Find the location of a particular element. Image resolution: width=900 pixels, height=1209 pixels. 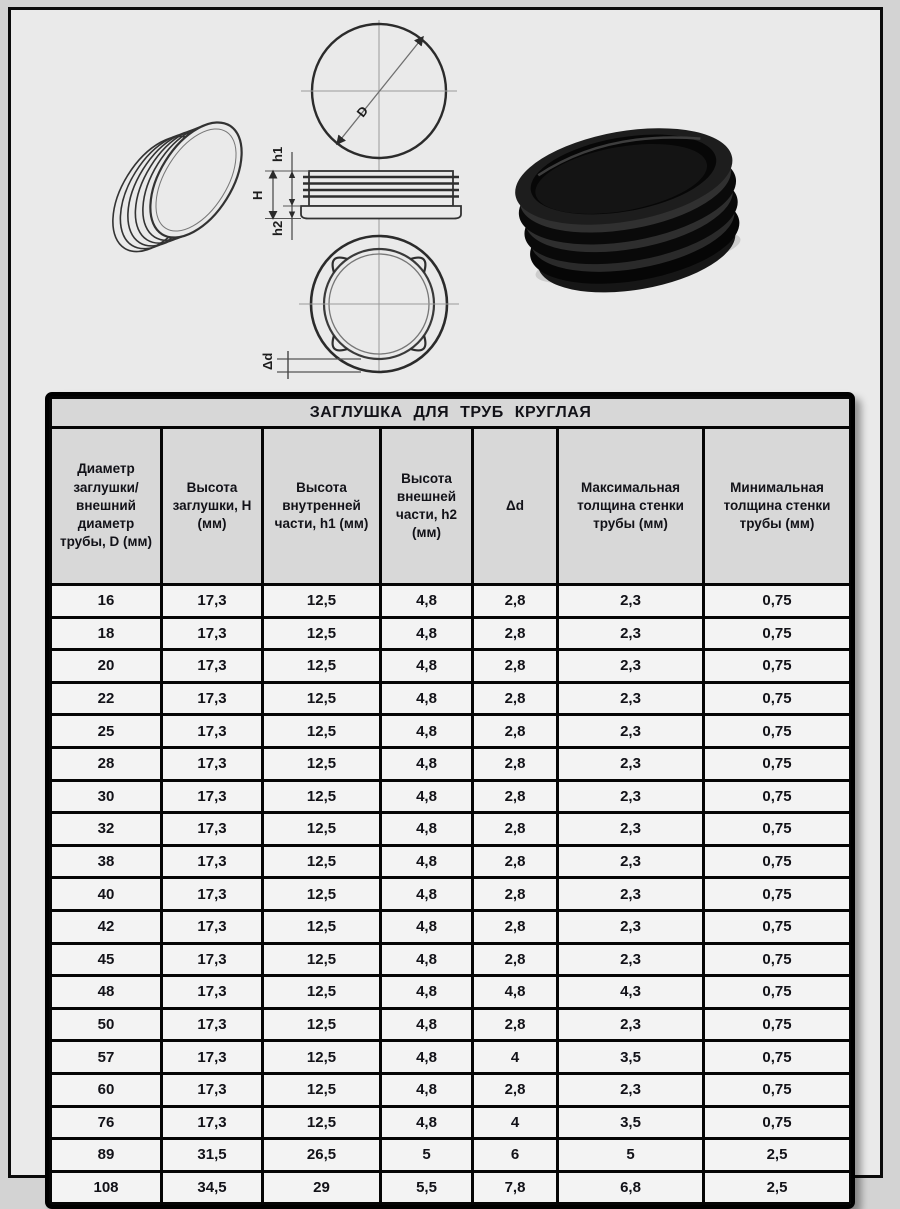

height-H-label: H is located at coordinates (257, 195).